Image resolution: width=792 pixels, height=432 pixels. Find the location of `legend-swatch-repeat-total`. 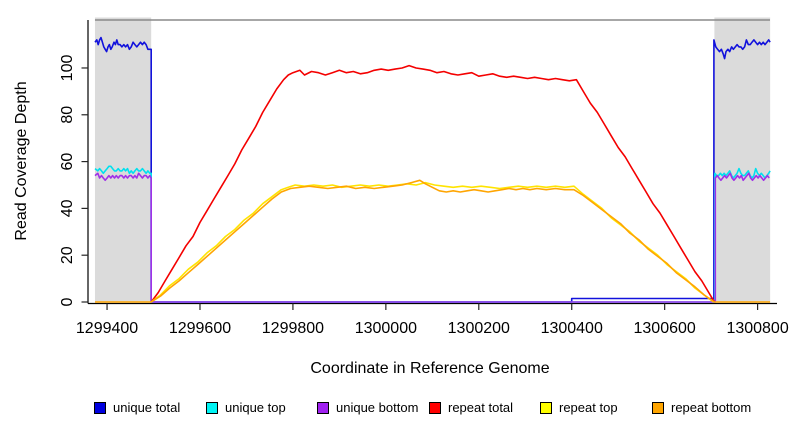

legend-swatch-repeat-total is located at coordinates (435, 407).